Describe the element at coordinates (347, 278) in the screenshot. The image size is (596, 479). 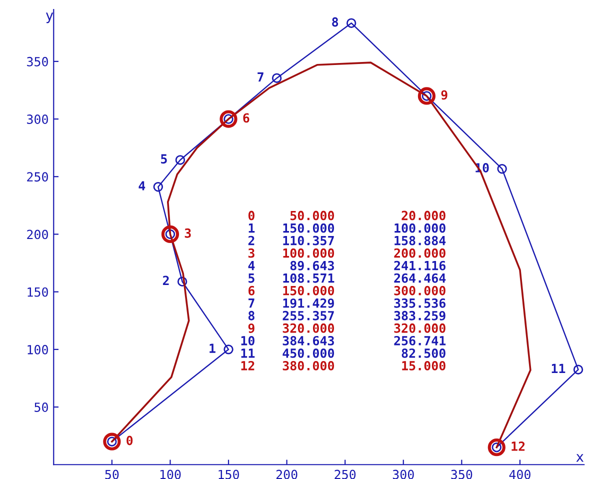
I see `text: 5 108.571 264.464` at that location.